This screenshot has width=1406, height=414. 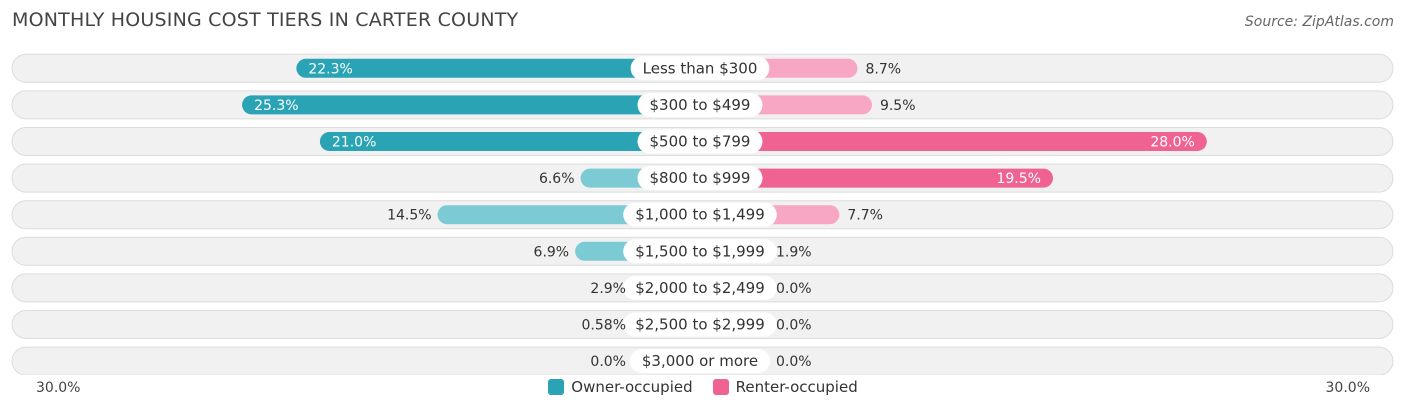 What do you see at coordinates (330, 69) in the screenshot?
I see `owner-value-label: 22.3%` at bounding box center [330, 69].